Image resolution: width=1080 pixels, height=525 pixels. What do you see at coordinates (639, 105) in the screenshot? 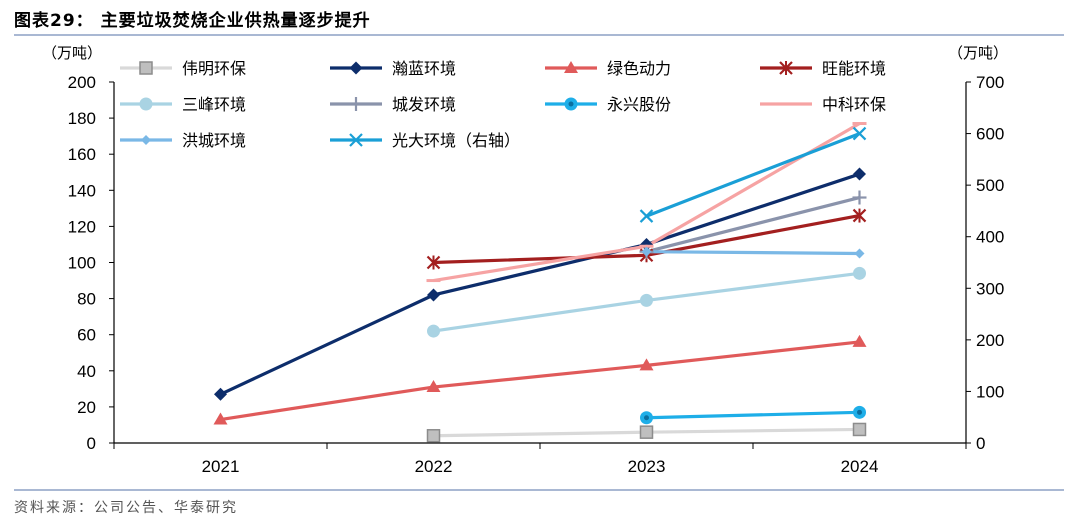
I see `legend-label: 永兴股份` at bounding box center [639, 105].